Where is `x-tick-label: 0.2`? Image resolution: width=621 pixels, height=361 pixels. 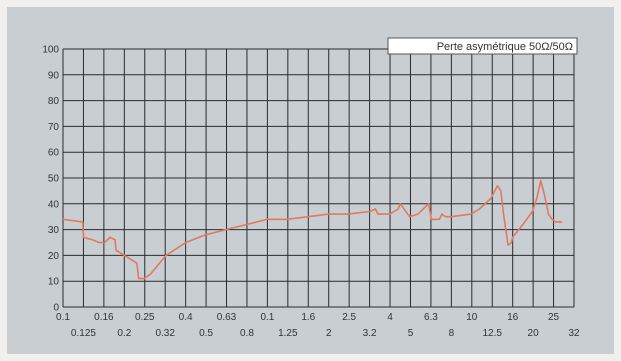 x-tick-label: 0.2 is located at coordinates (124, 333).